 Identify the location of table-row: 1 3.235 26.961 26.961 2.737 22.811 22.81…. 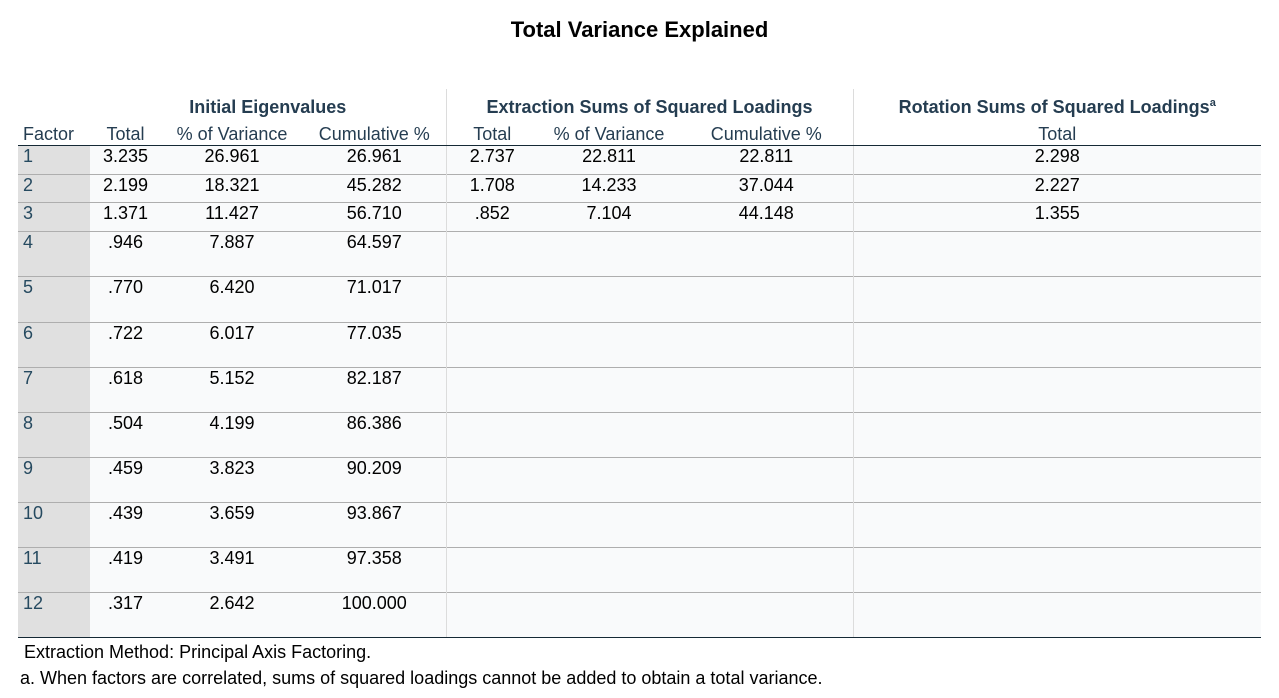
(639, 160).